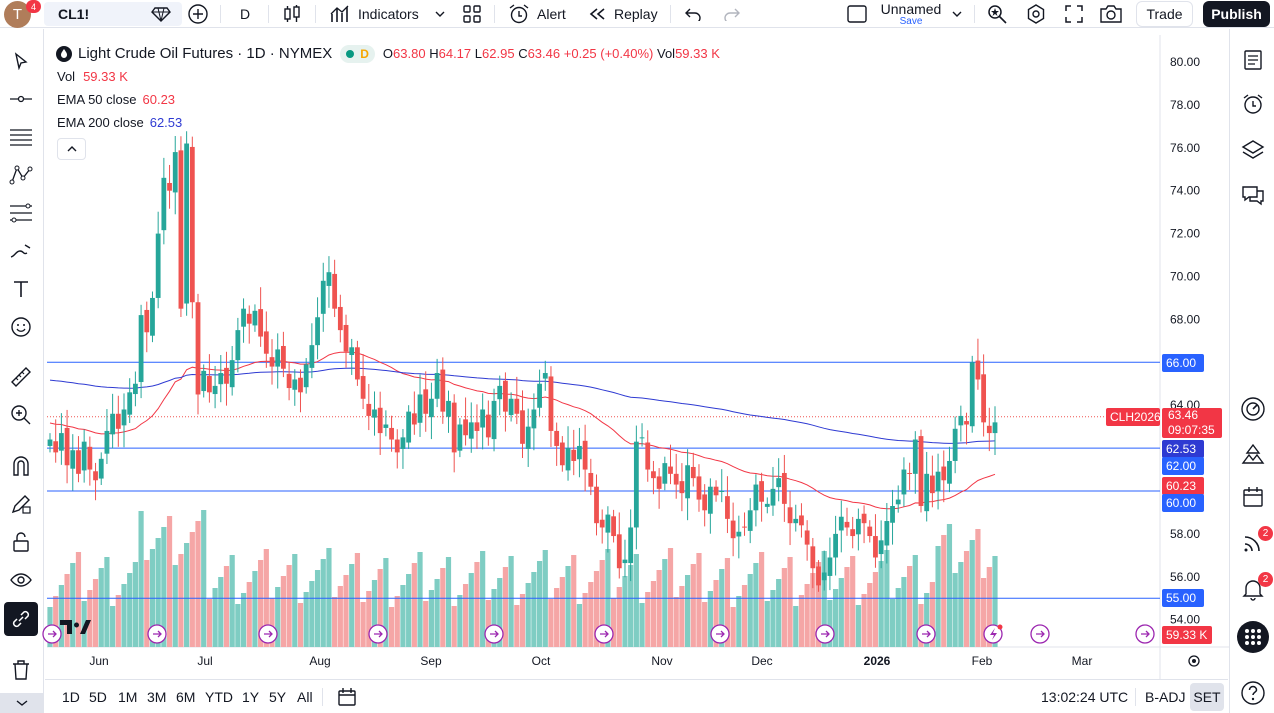  Describe the element at coordinates (911, 14) in the screenshot. I see `layout-name-button: Unnamed Save` at that location.